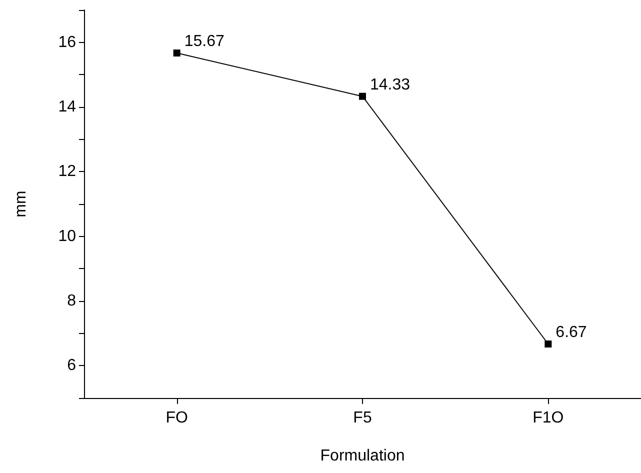 Image resolution: width=641 pixels, height=473 pixels. What do you see at coordinates (548, 418) in the screenshot?
I see `x-tick-label: F1O` at bounding box center [548, 418].